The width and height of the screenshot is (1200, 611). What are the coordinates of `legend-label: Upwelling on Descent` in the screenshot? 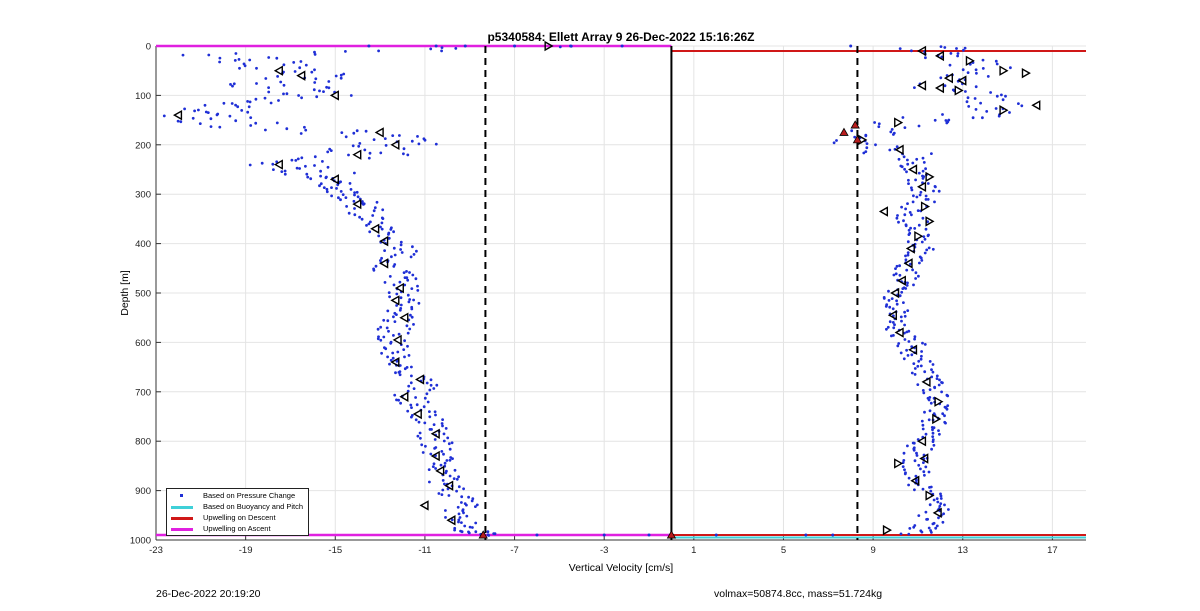 It's located at (239, 517).